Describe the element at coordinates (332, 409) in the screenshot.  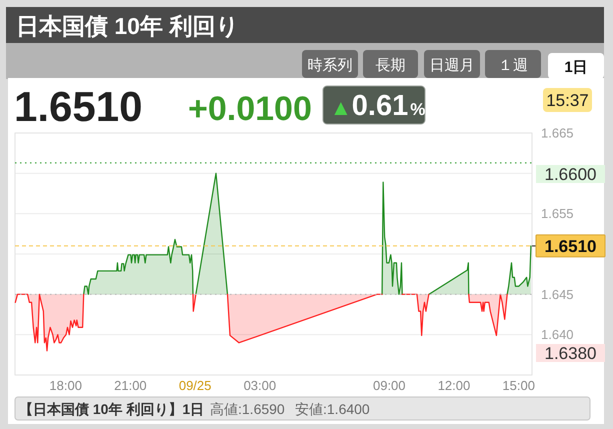
I see `text: 安値:1.6400` at that location.